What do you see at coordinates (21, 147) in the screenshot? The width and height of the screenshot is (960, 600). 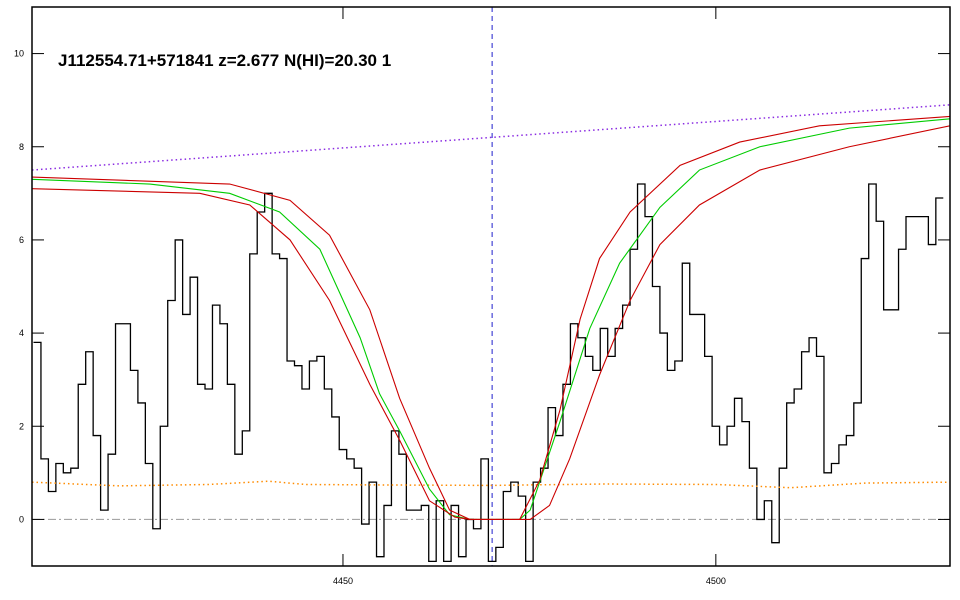 I see `y-tick-label: 8` at bounding box center [21, 147].